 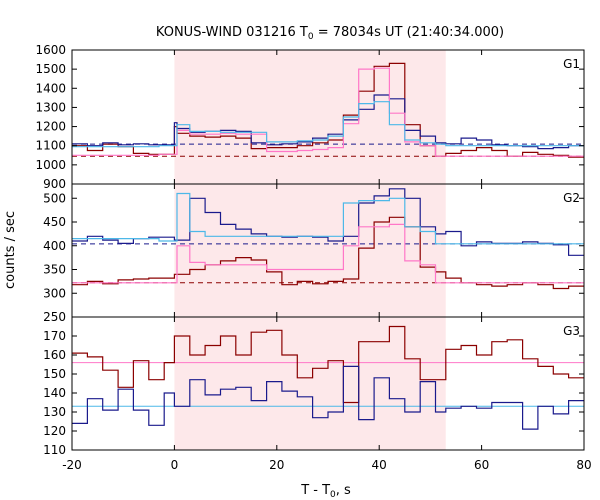 I want to click on y-tick-label-g2: 250, so click(x=54, y=317).